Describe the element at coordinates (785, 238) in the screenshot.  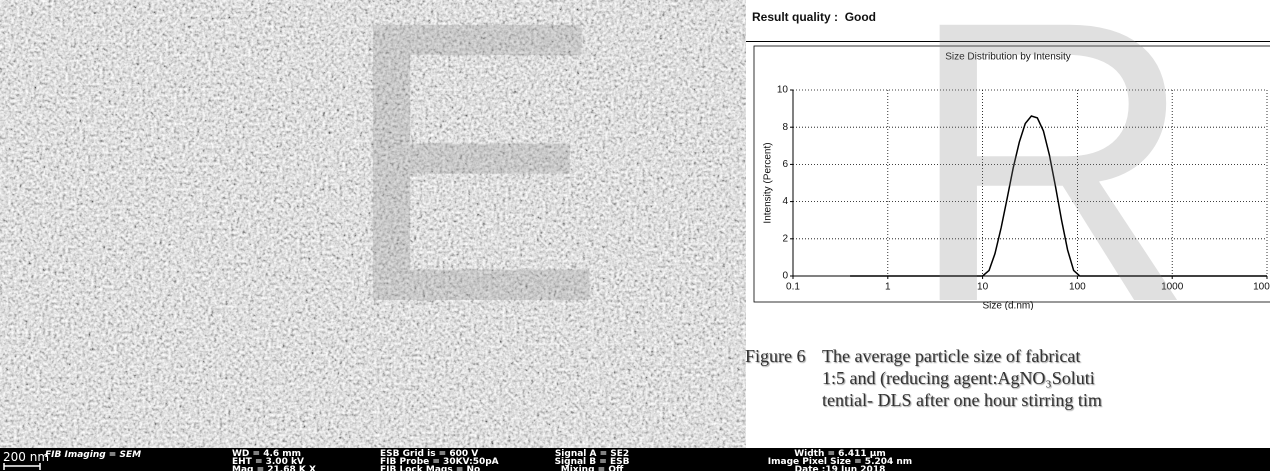
I see `y-tick-label: 2` at that location.